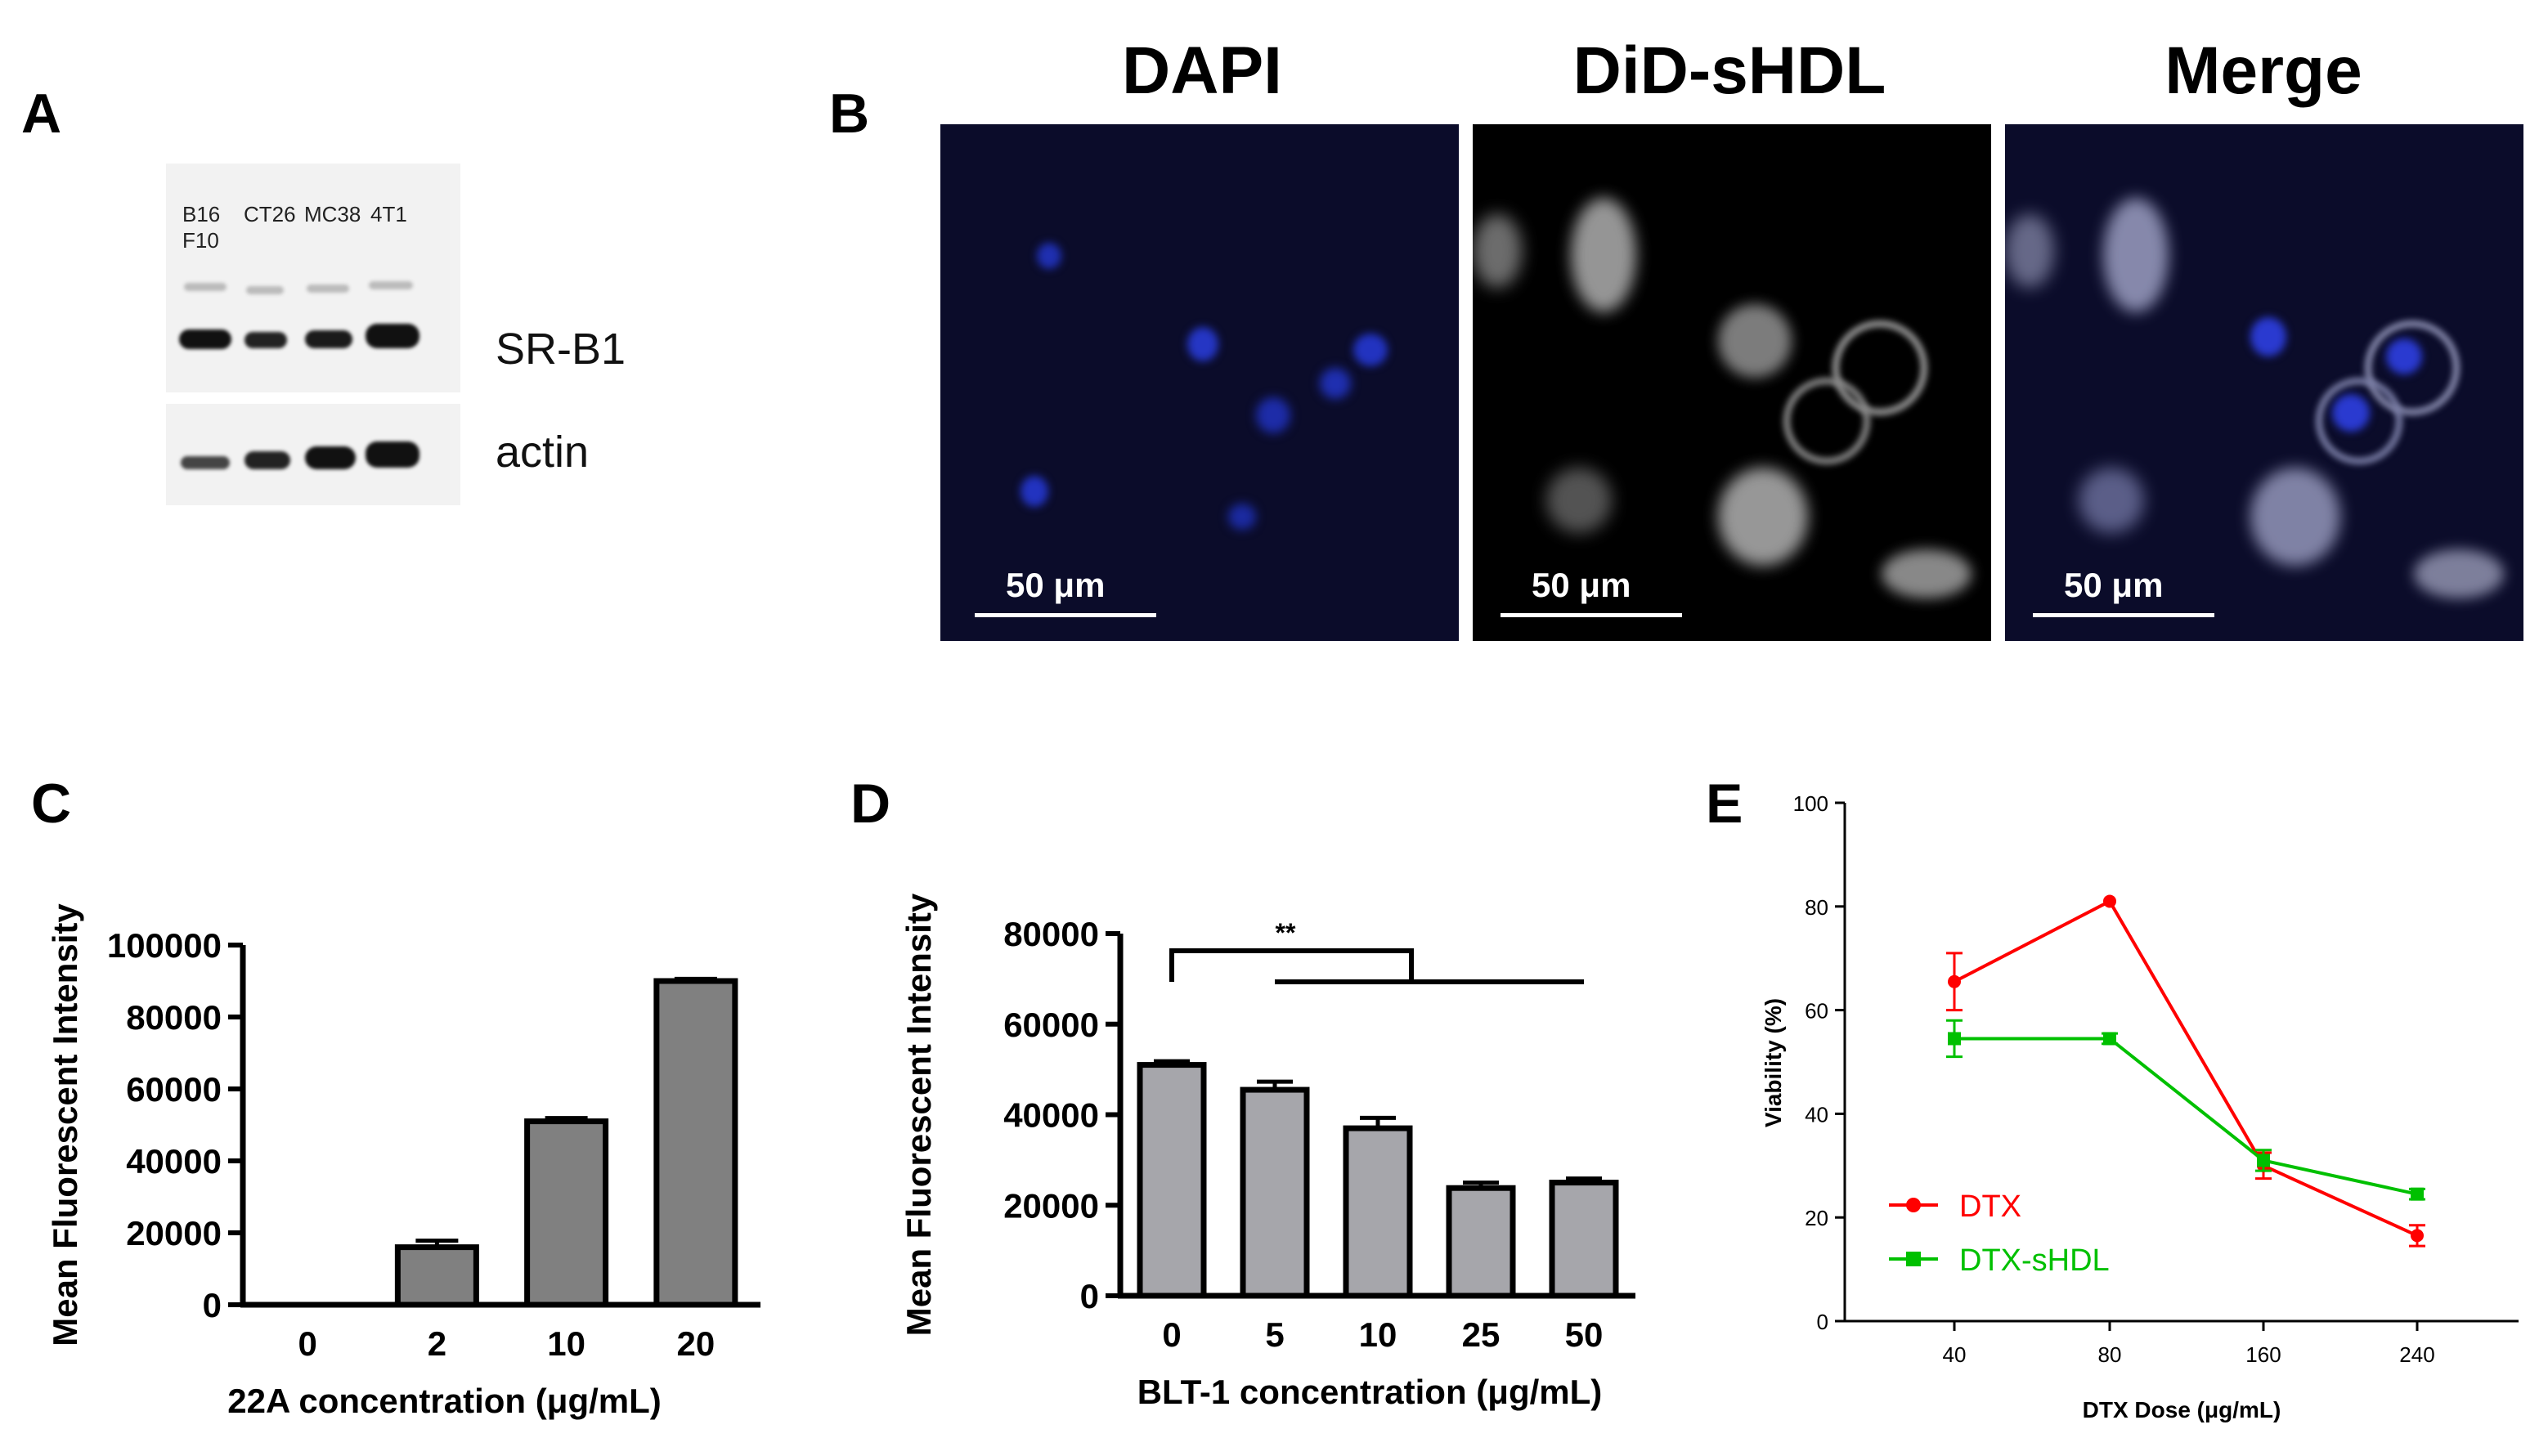 This screenshot has height=1456, width=2548. Describe the element at coordinates (543, 453) in the screenshot. I see `blot-label-actin: actin` at that location.